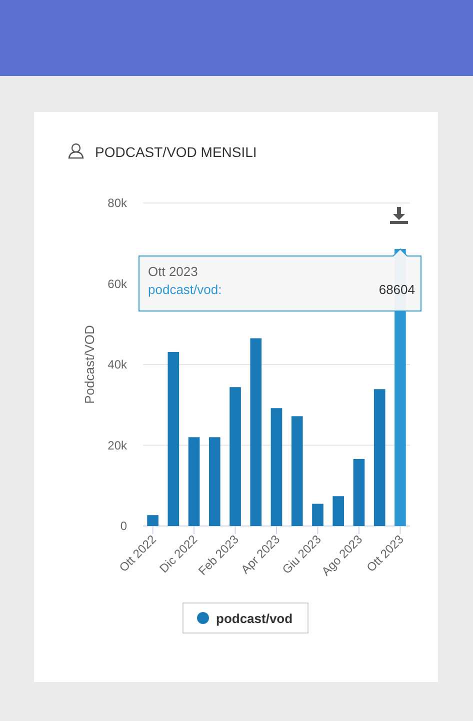  What do you see at coordinates (173, 272) in the screenshot?
I see `annotation: Ott 2023` at bounding box center [173, 272].